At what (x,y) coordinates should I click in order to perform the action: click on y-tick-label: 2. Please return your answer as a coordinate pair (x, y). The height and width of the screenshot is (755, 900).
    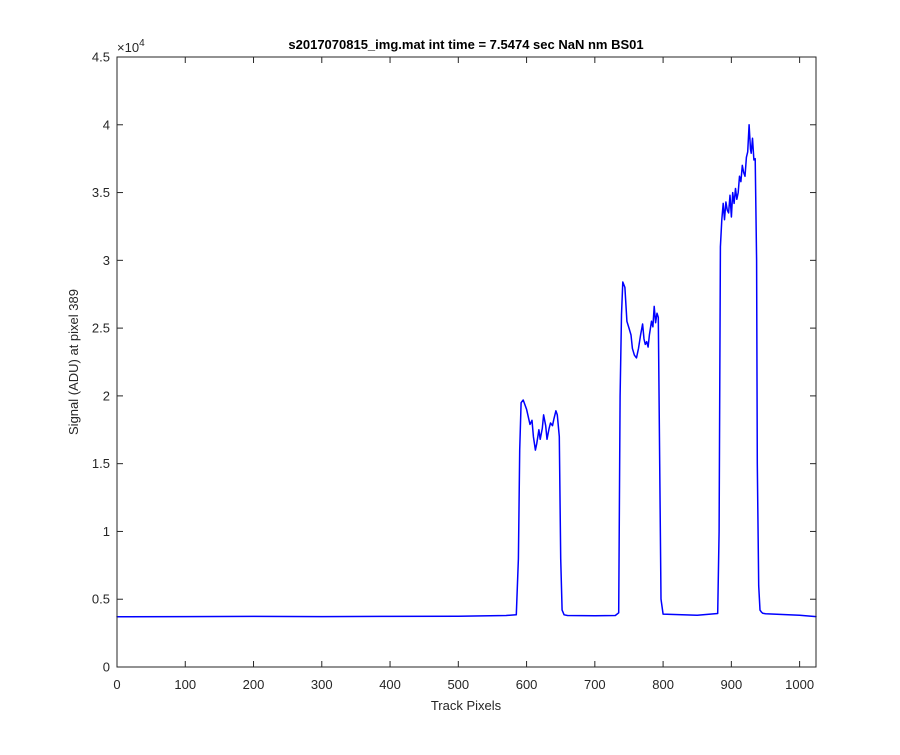
    Looking at the image, I should click on (106, 395).